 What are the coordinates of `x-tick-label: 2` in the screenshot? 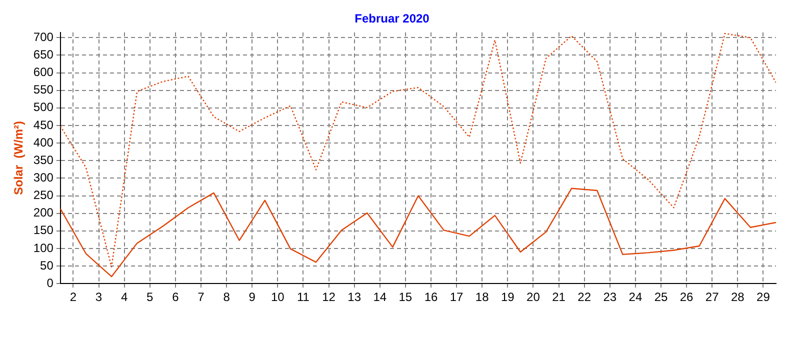 It's located at (73, 297).